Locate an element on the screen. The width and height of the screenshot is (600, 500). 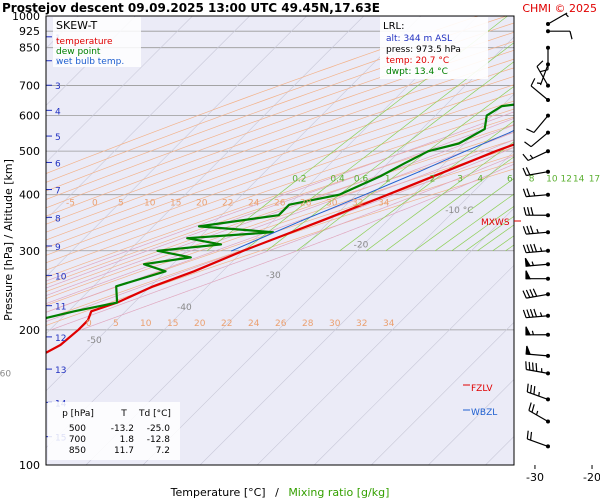
theta-label: 28 is located at coordinates (306, 204).